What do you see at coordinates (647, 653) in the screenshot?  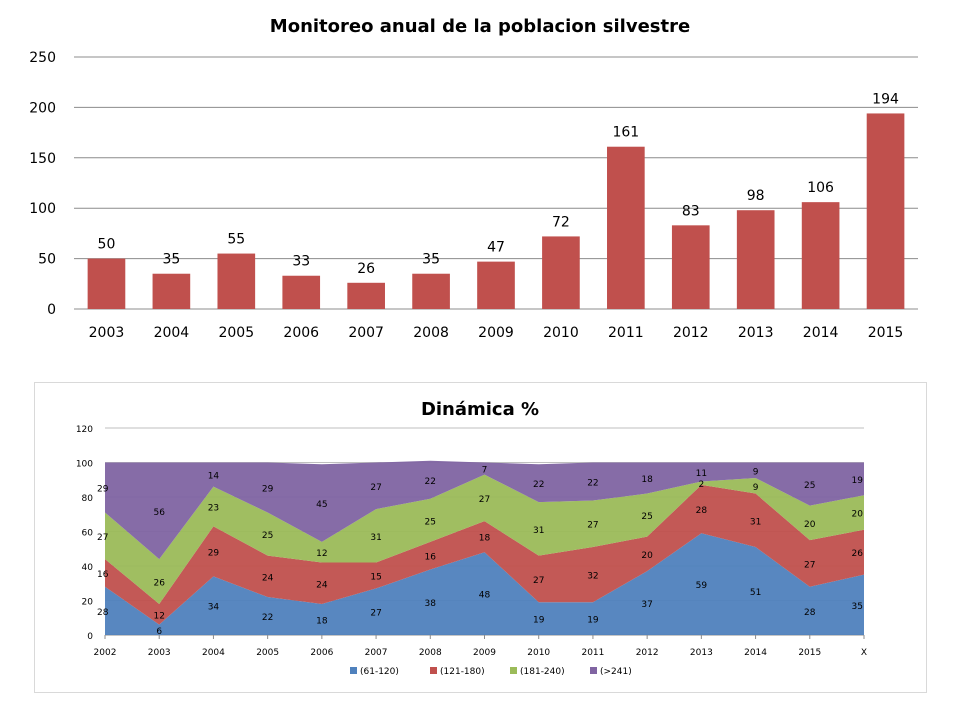 I see `x-tick-label: 2012` at bounding box center [647, 653].